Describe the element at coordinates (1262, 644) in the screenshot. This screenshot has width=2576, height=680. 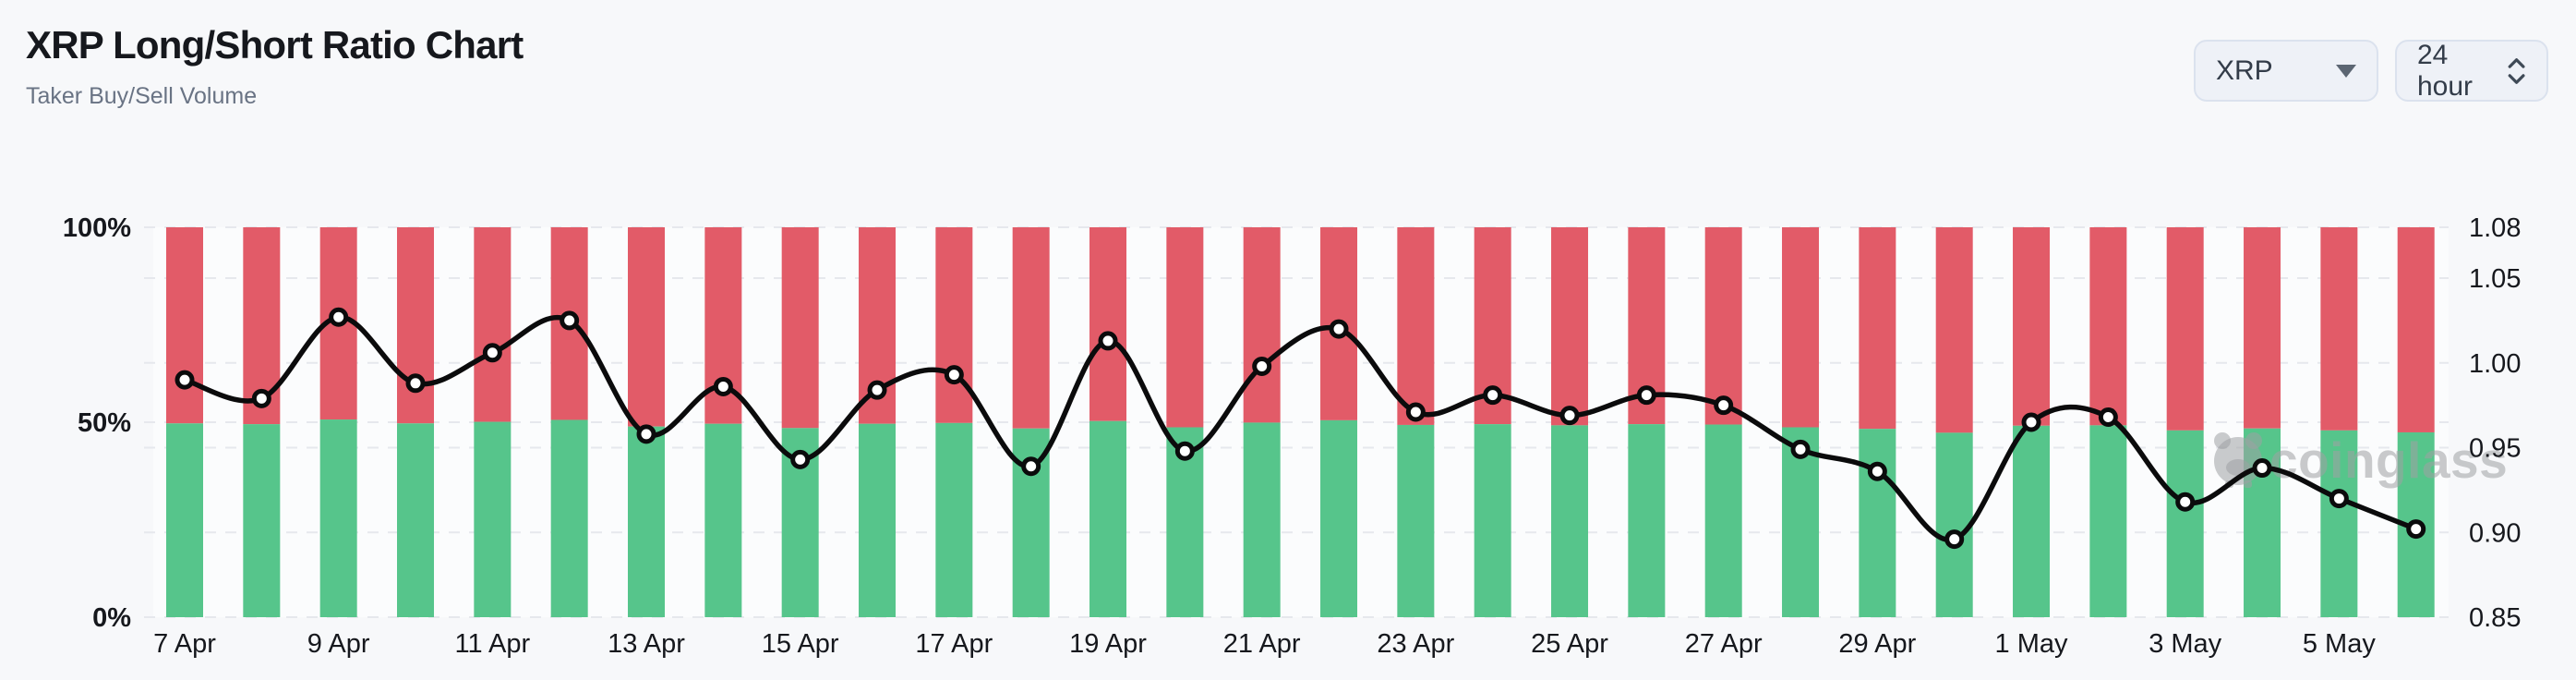
I see `x-axis-tick-label: 21 Apr` at that location.